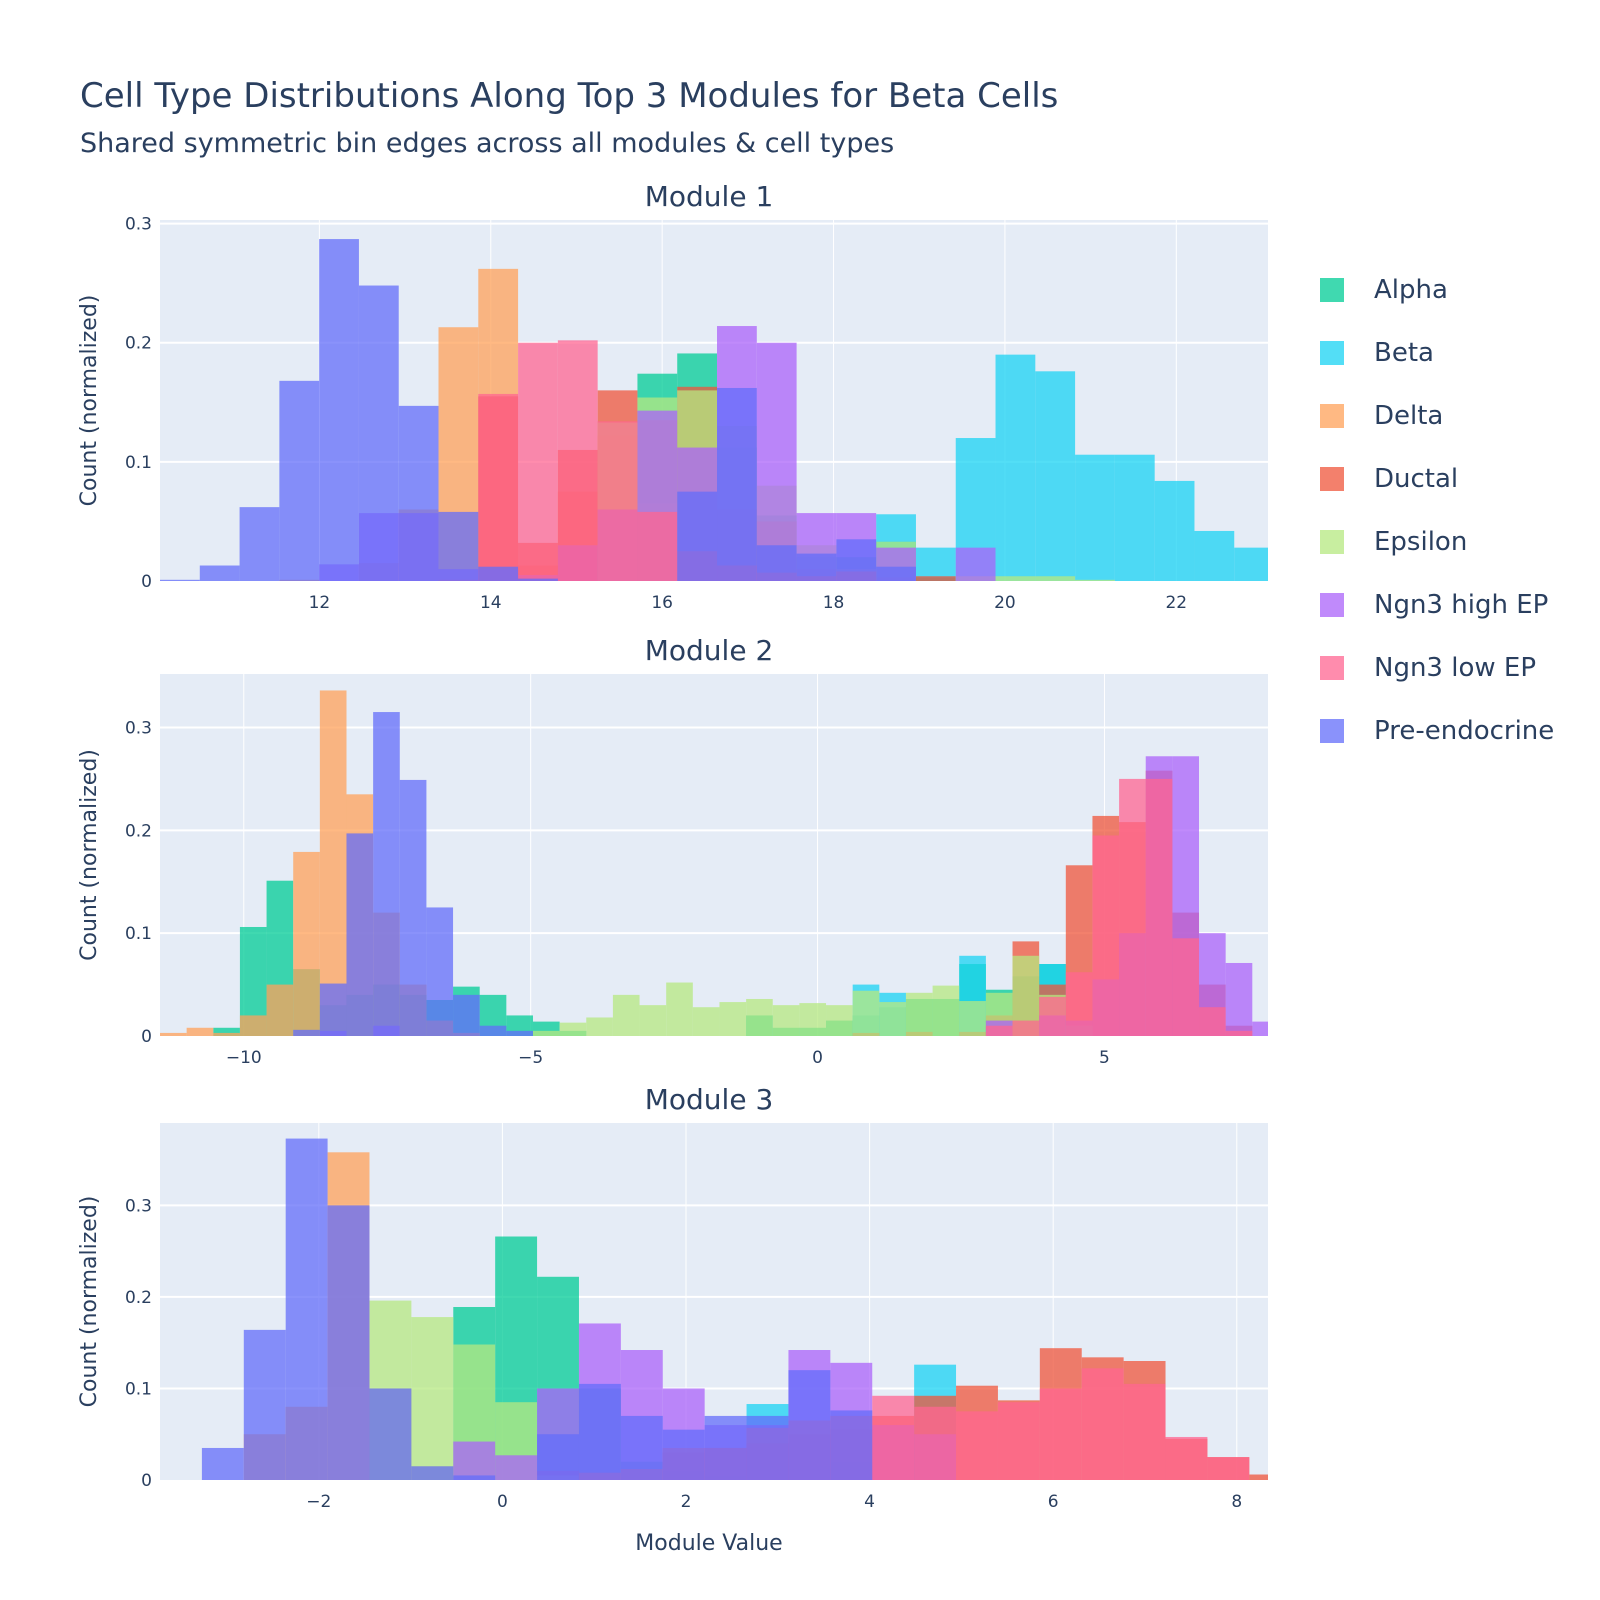  I want to click on legend-item-pre-endocrine: Pre-endocrine, so click(1437, 730).